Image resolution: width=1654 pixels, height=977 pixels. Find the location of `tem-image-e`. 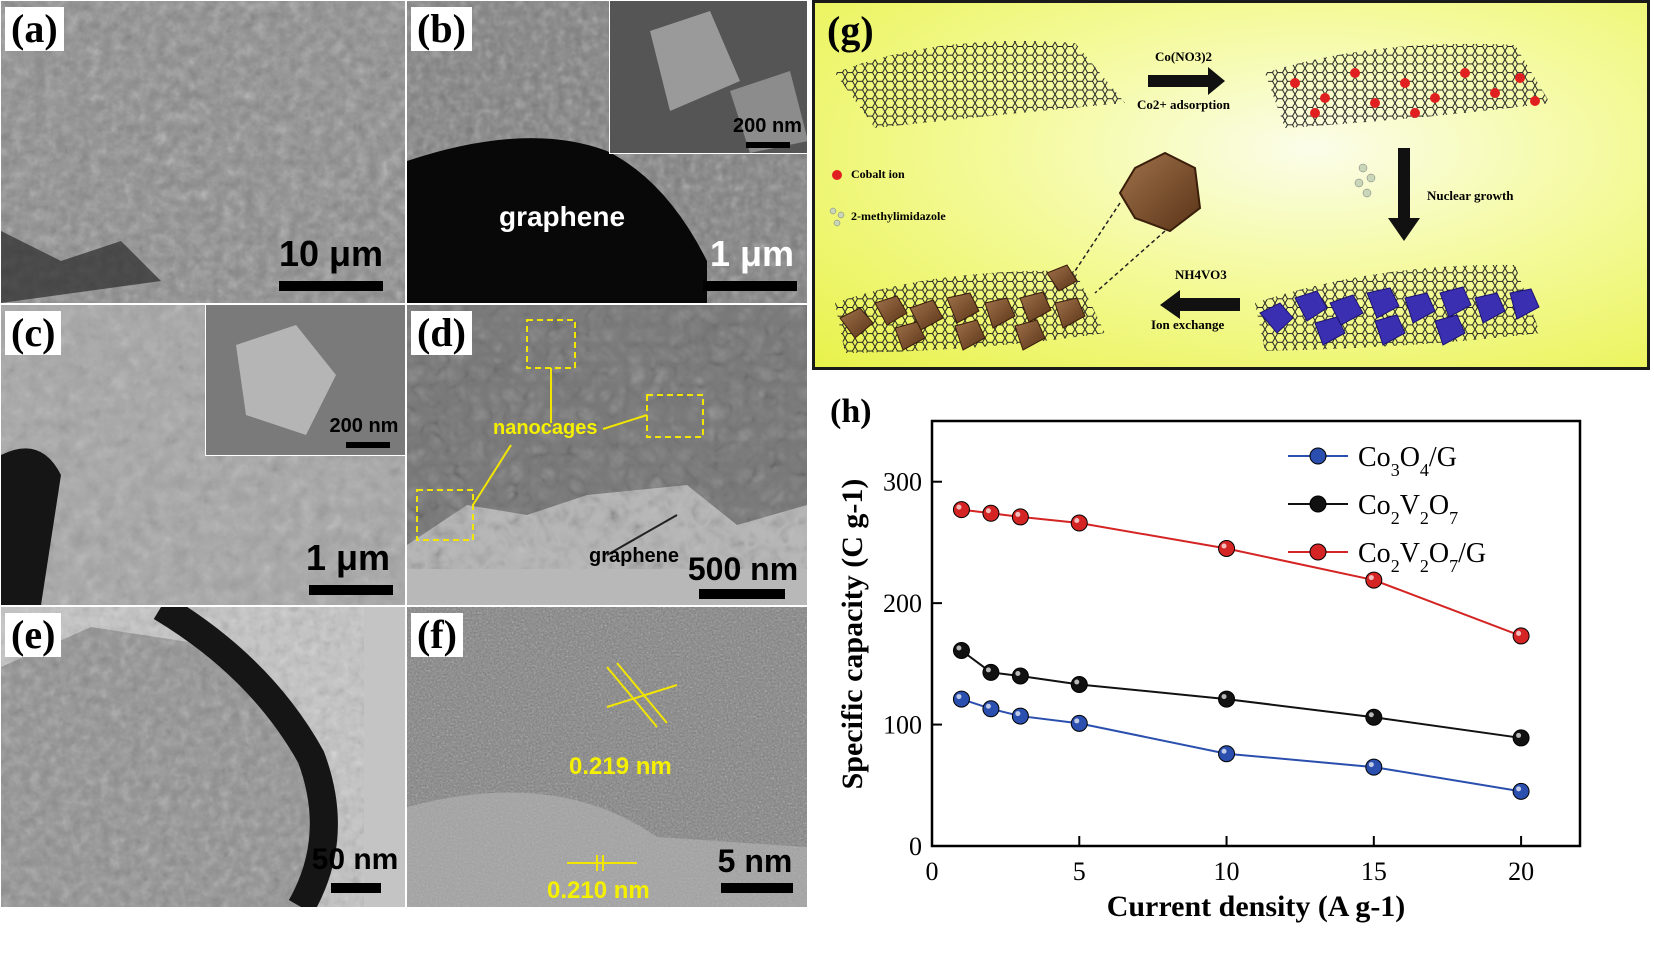

tem-image-e is located at coordinates (203, 757).